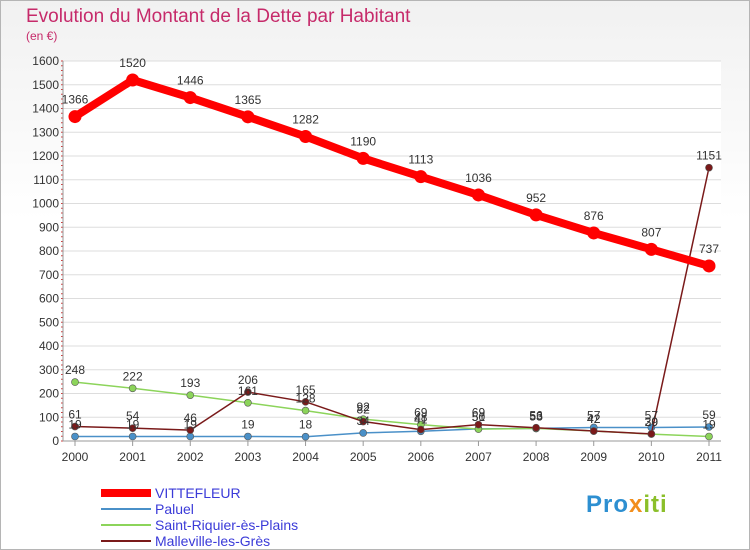  I want to click on data-label: 1113, so click(420, 160).